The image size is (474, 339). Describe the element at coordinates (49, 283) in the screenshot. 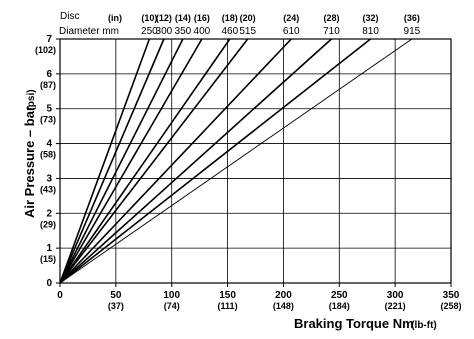

I see `y-tick-label: 0` at that location.